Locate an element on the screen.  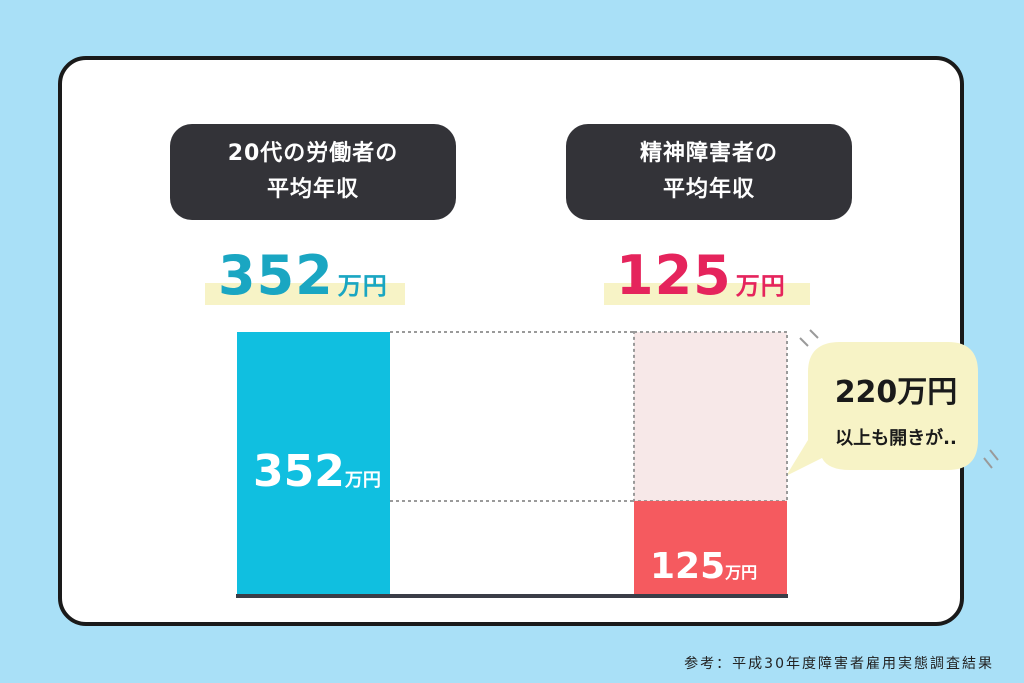
bar-left is located at coordinates (313, 463).